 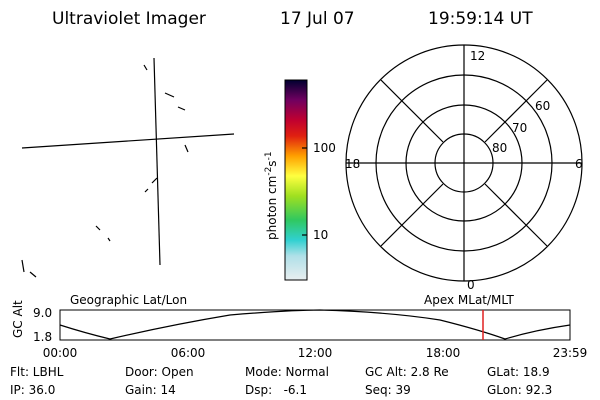 I want to click on time: 19:59:14 UT, so click(x=480, y=19).